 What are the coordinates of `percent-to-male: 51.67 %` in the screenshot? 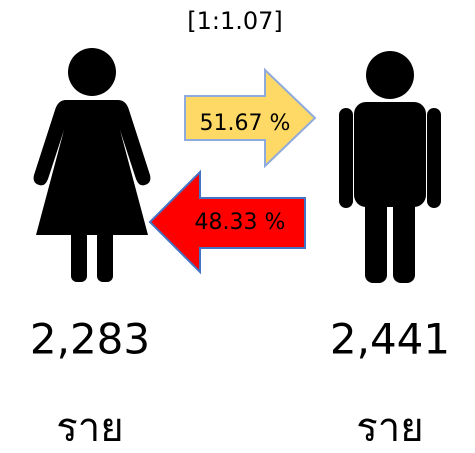 It's located at (245, 123).